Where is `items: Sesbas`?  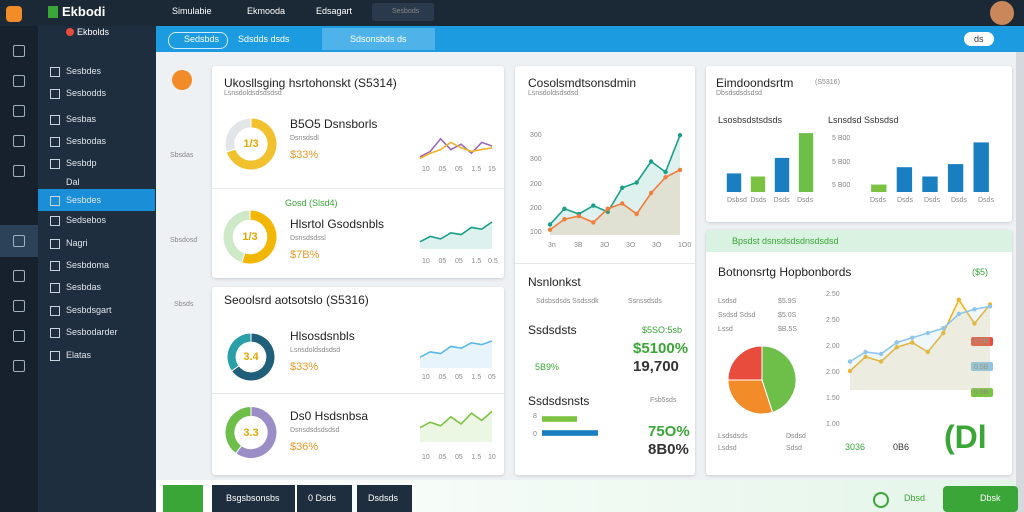
items: Sesbas is located at coordinates (81, 119).